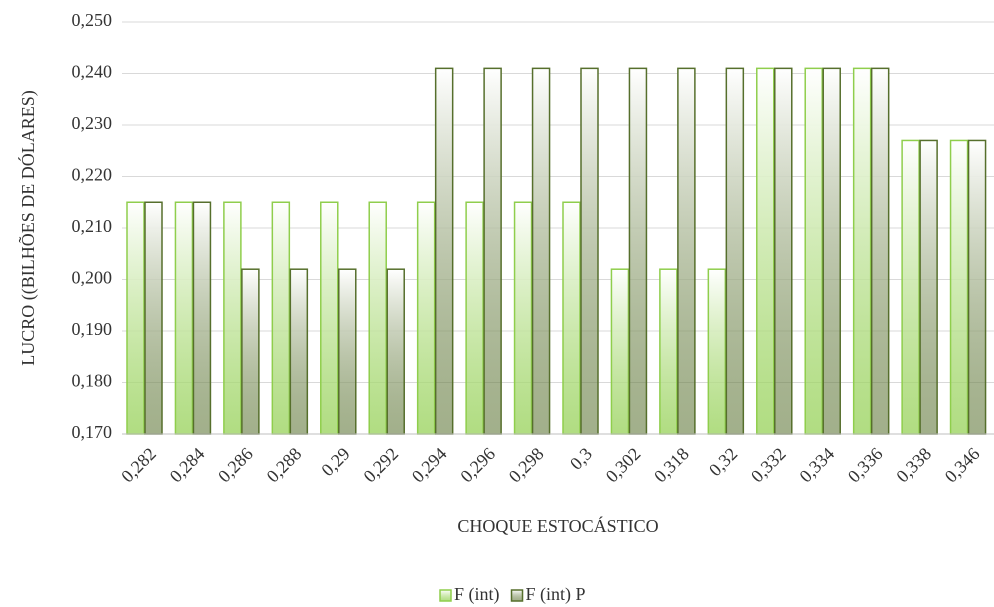  What do you see at coordinates (92, 278) in the screenshot?
I see `y-tick-label: 0,200` at bounding box center [92, 278].